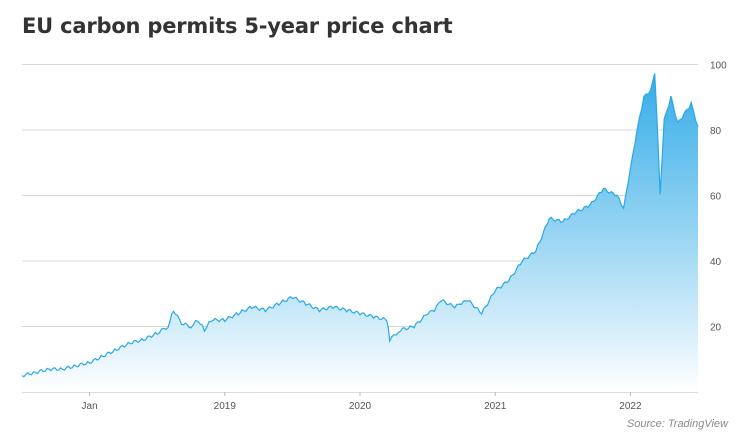  Describe the element at coordinates (716, 197) in the screenshot. I see `y-tick-label: 60` at that location.